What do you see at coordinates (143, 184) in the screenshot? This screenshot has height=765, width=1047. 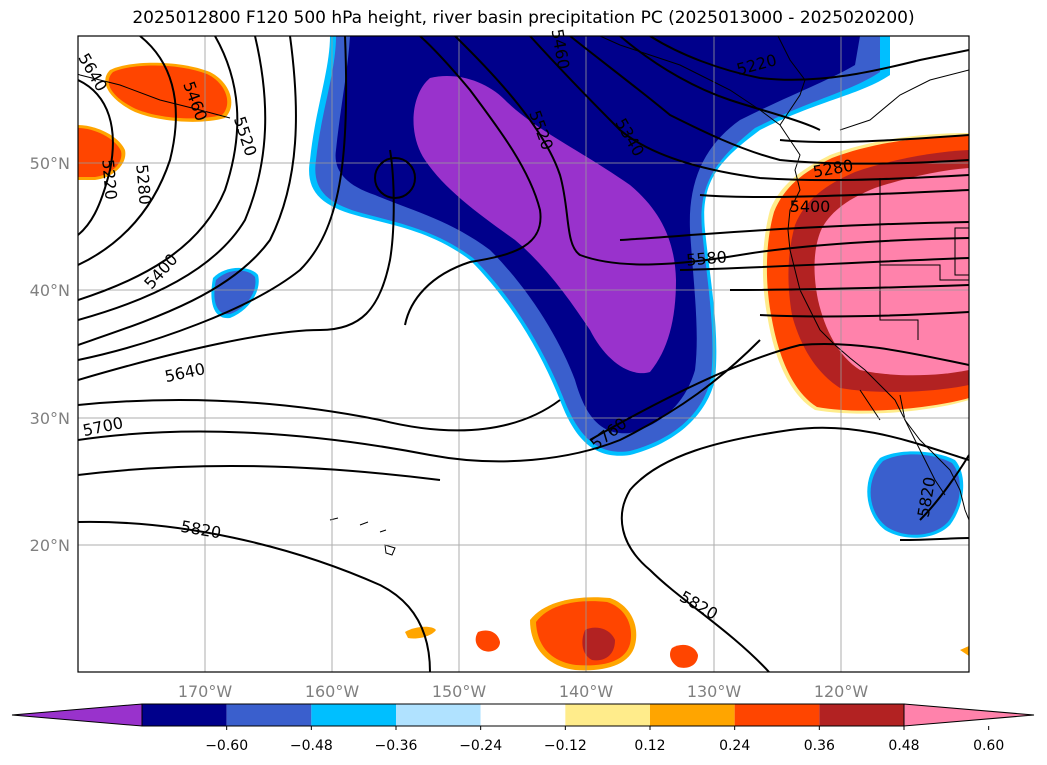 I see `contour-label: 5280` at bounding box center [143, 184].